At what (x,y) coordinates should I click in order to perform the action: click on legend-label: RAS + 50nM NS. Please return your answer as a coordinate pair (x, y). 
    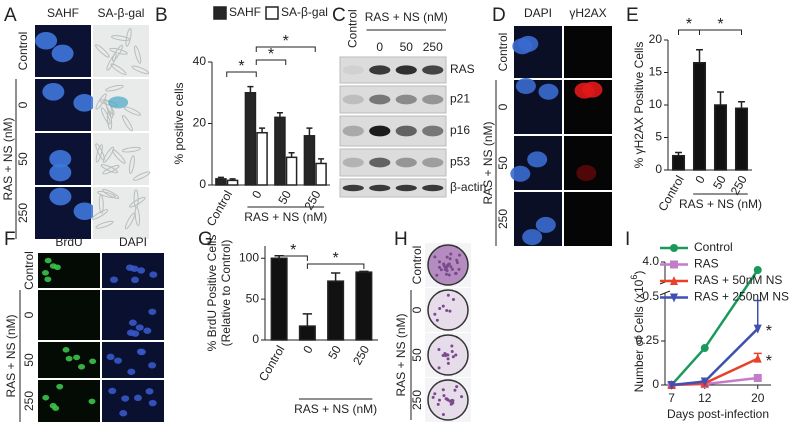
    Looking at the image, I should click on (738, 280).